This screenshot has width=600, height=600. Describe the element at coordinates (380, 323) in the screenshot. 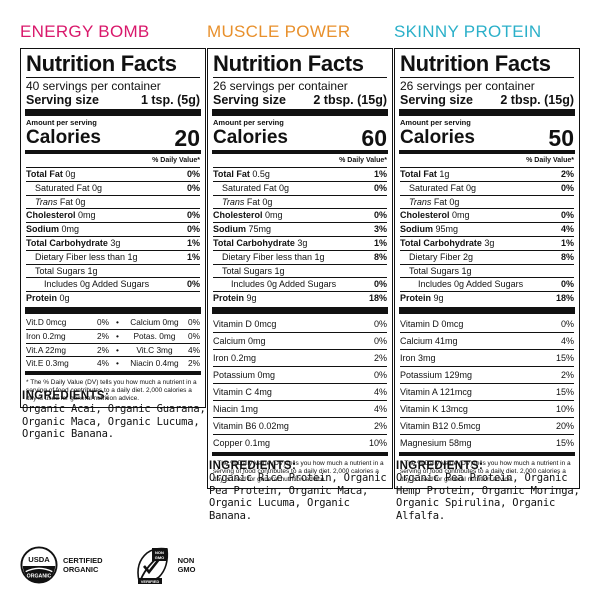

I see `vitamin-daily-value: 0%` at that location.